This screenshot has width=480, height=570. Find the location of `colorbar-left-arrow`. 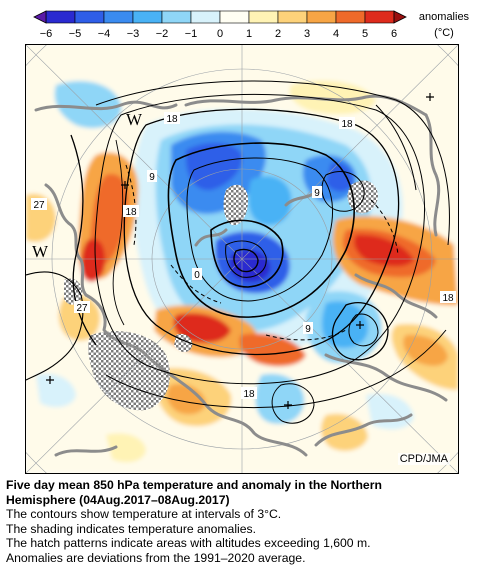

colorbar-left-arrow is located at coordinates (40, 17).